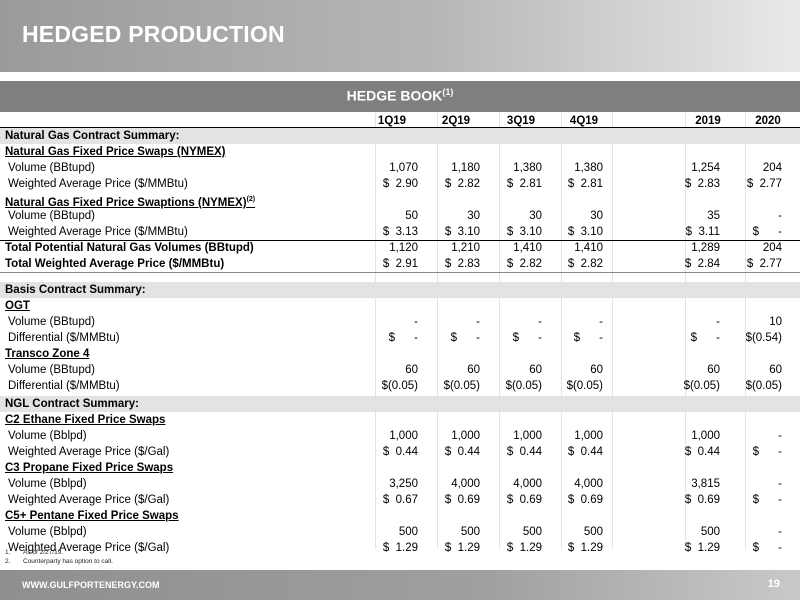  What do you see at coordinates (72, 404) in the screenshot?
I see `row-label-text: NGL Contract Summary:` at bounding box center [72, 404].